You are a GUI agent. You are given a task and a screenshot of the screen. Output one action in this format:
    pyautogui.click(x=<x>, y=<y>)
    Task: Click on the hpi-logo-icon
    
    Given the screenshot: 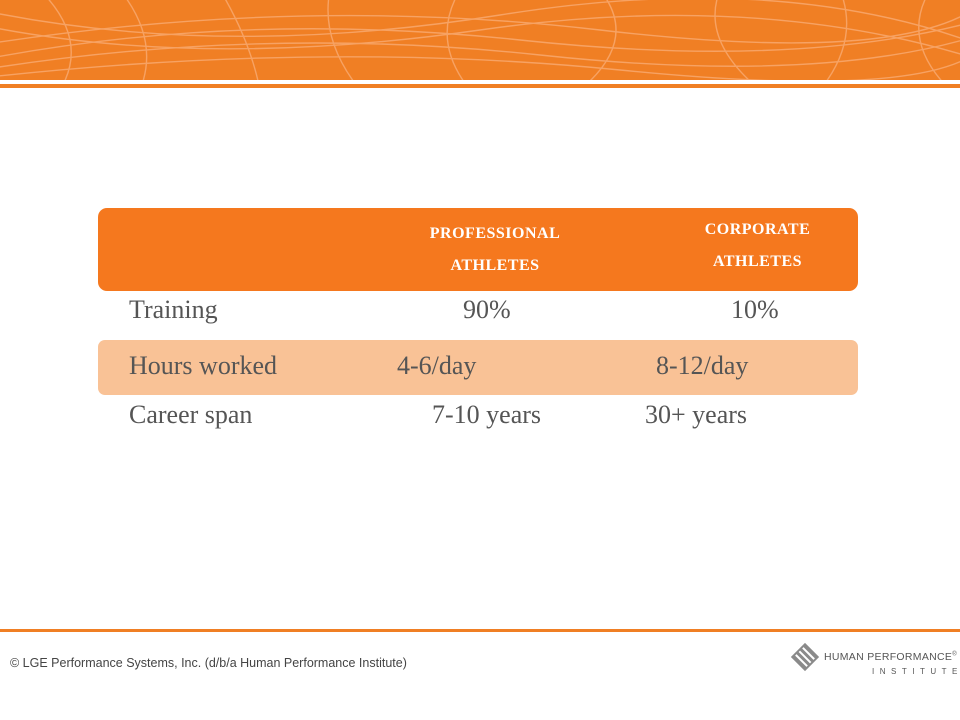 What is the action you would take?
    pyautogui.click(x=805, y=657)
    